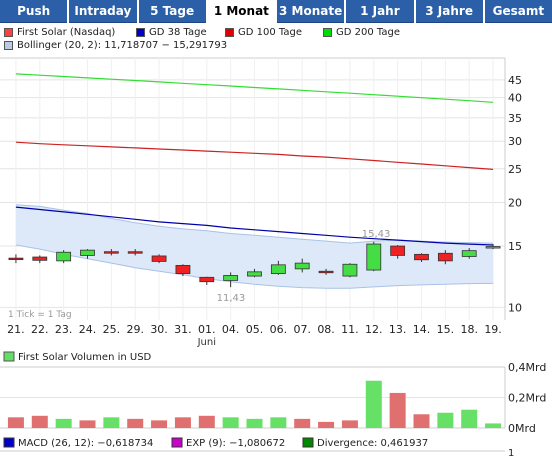  Describe the element at coordinates (254, 226) in the screenshot. I see `gd38-line` at that location.